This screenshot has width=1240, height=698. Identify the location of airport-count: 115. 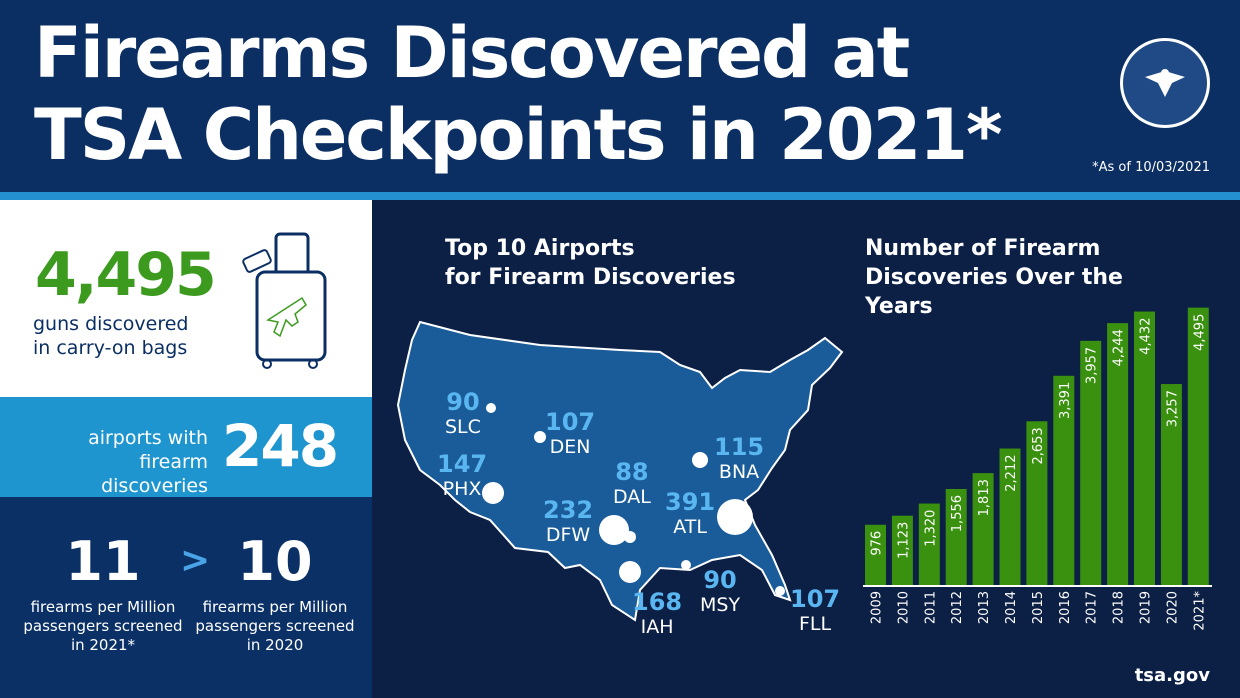
(739, 447).